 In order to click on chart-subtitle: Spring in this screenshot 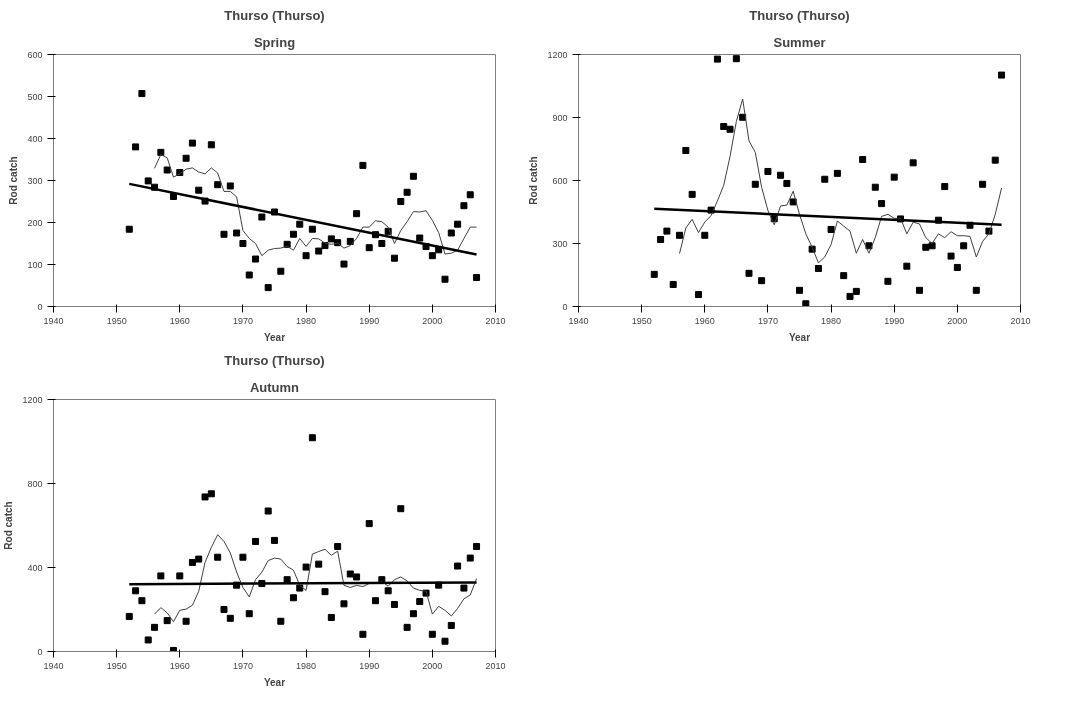, I will do `click(274, 42)`.